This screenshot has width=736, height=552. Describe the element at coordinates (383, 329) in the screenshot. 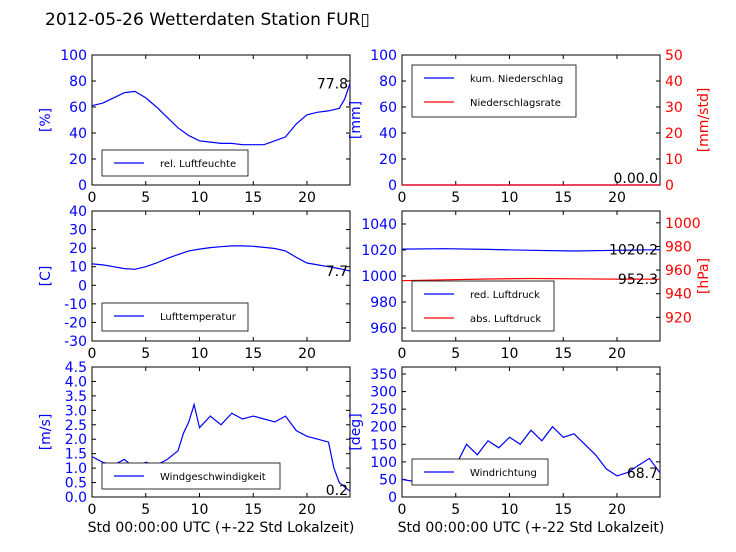

I see `y-tick-label: 960` at that location.